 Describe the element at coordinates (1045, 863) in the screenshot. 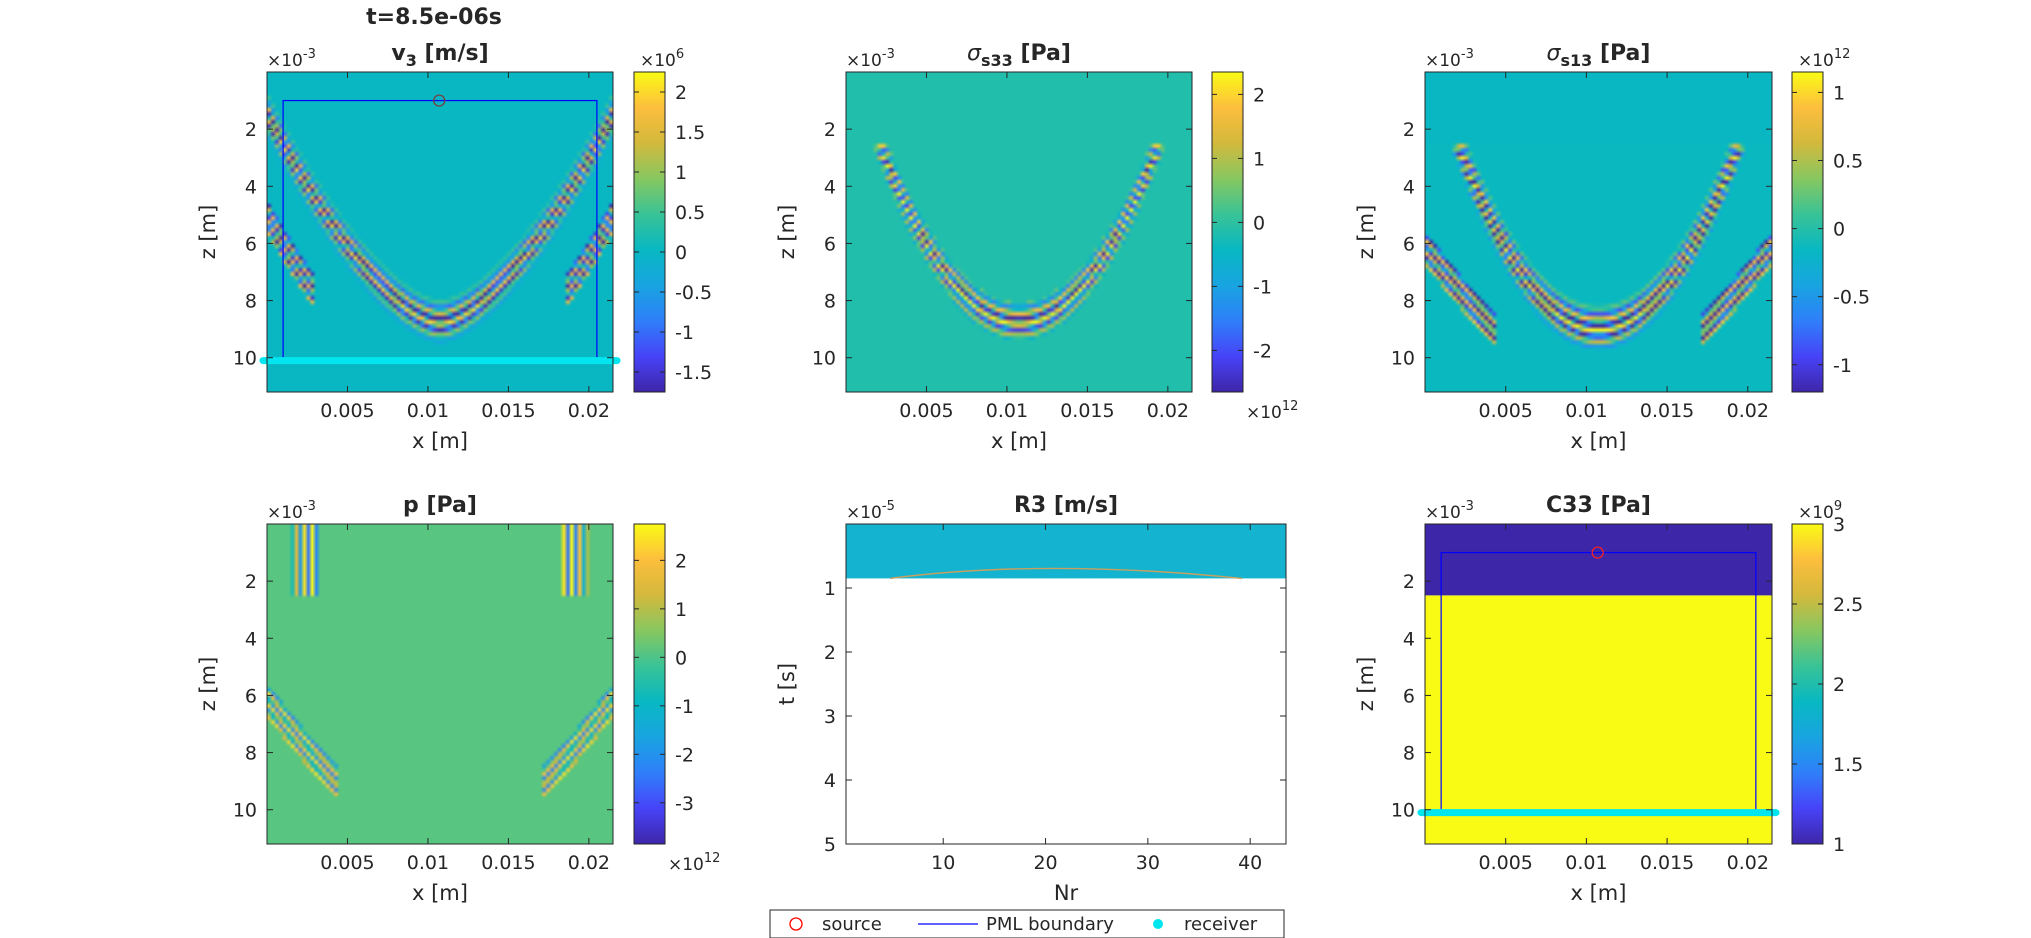

I see `x-tick-label: 20` at that location.